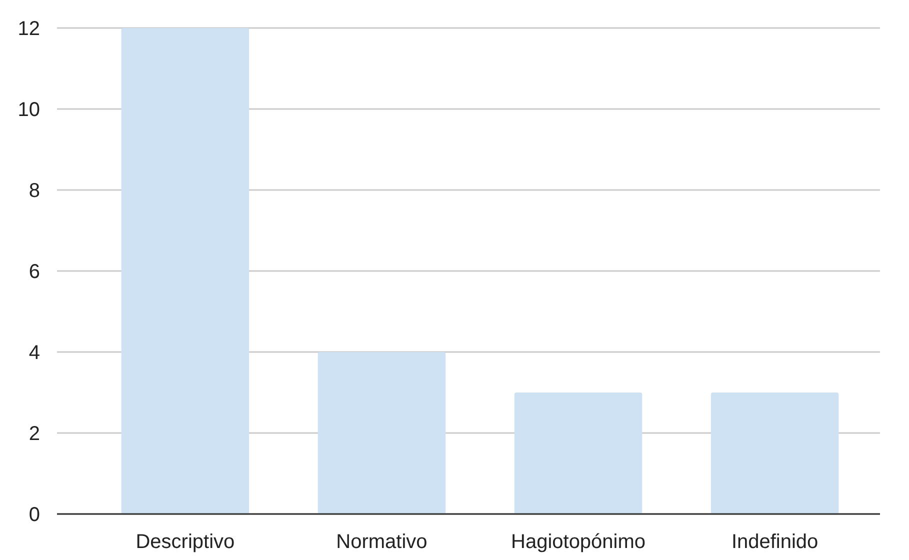  What do you see at coordinates (34, 353) in the screenshot?
I see `y-tick-label: 4` at bounding box center [34, 353].